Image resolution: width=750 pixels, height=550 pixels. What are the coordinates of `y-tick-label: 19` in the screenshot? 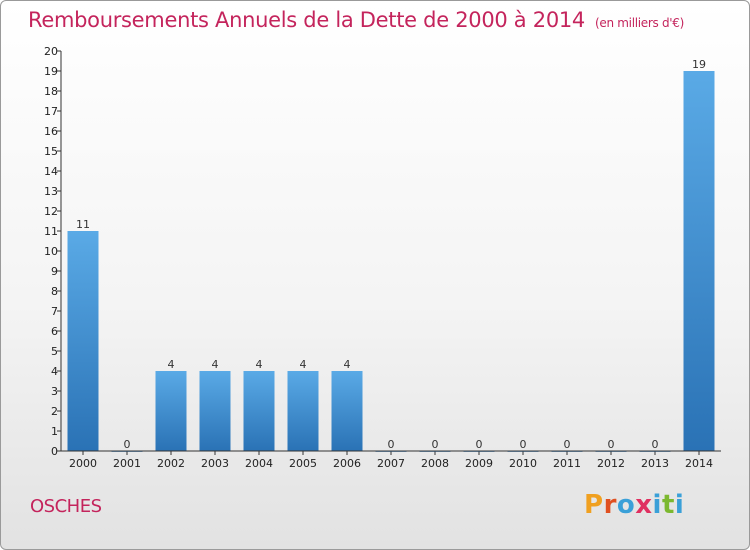 It's located at (51, 71).